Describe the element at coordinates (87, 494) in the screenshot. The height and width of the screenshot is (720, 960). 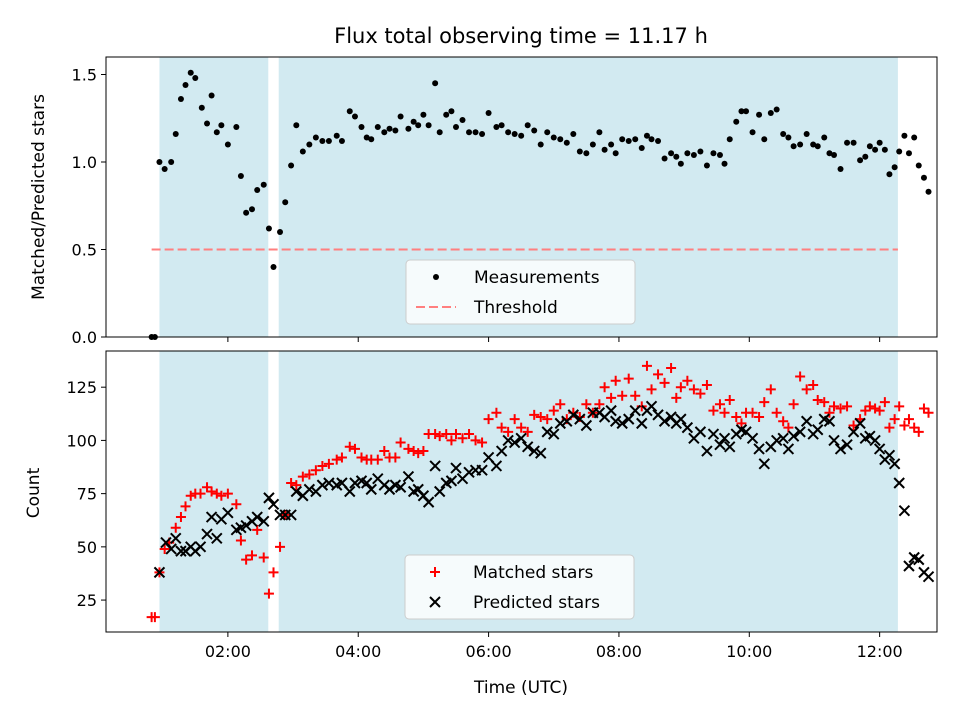
I see `count-panel-y-tick-label: 75` at that location.